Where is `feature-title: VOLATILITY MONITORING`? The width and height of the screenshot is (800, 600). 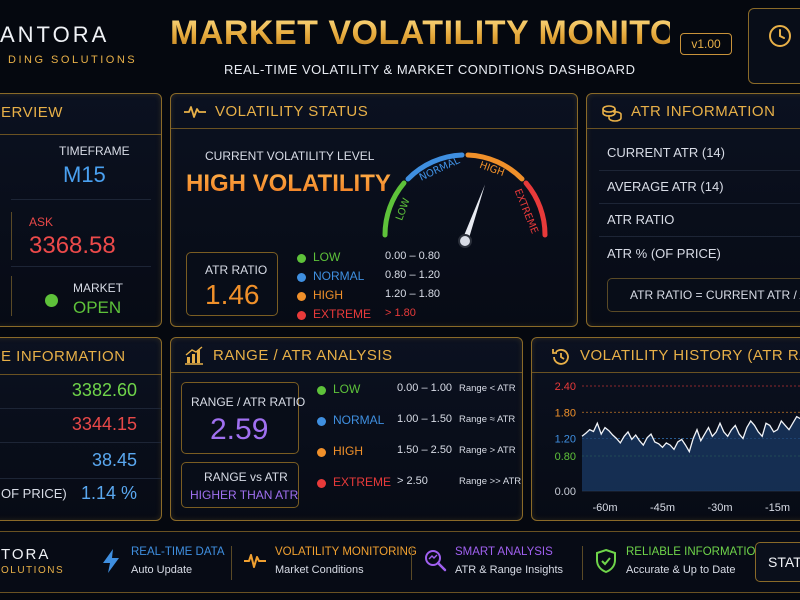 feature-title: VOLATILITY MONITORING is located at coordinates (346, 552).